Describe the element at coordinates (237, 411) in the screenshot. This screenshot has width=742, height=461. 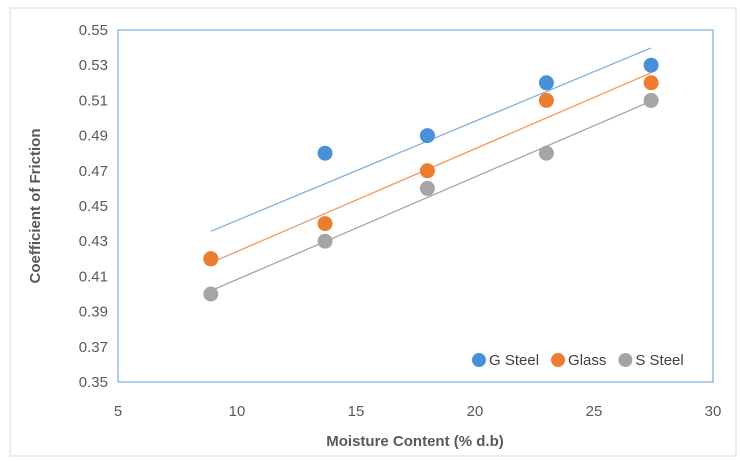
I see `x-tick-label: 10` at that location.